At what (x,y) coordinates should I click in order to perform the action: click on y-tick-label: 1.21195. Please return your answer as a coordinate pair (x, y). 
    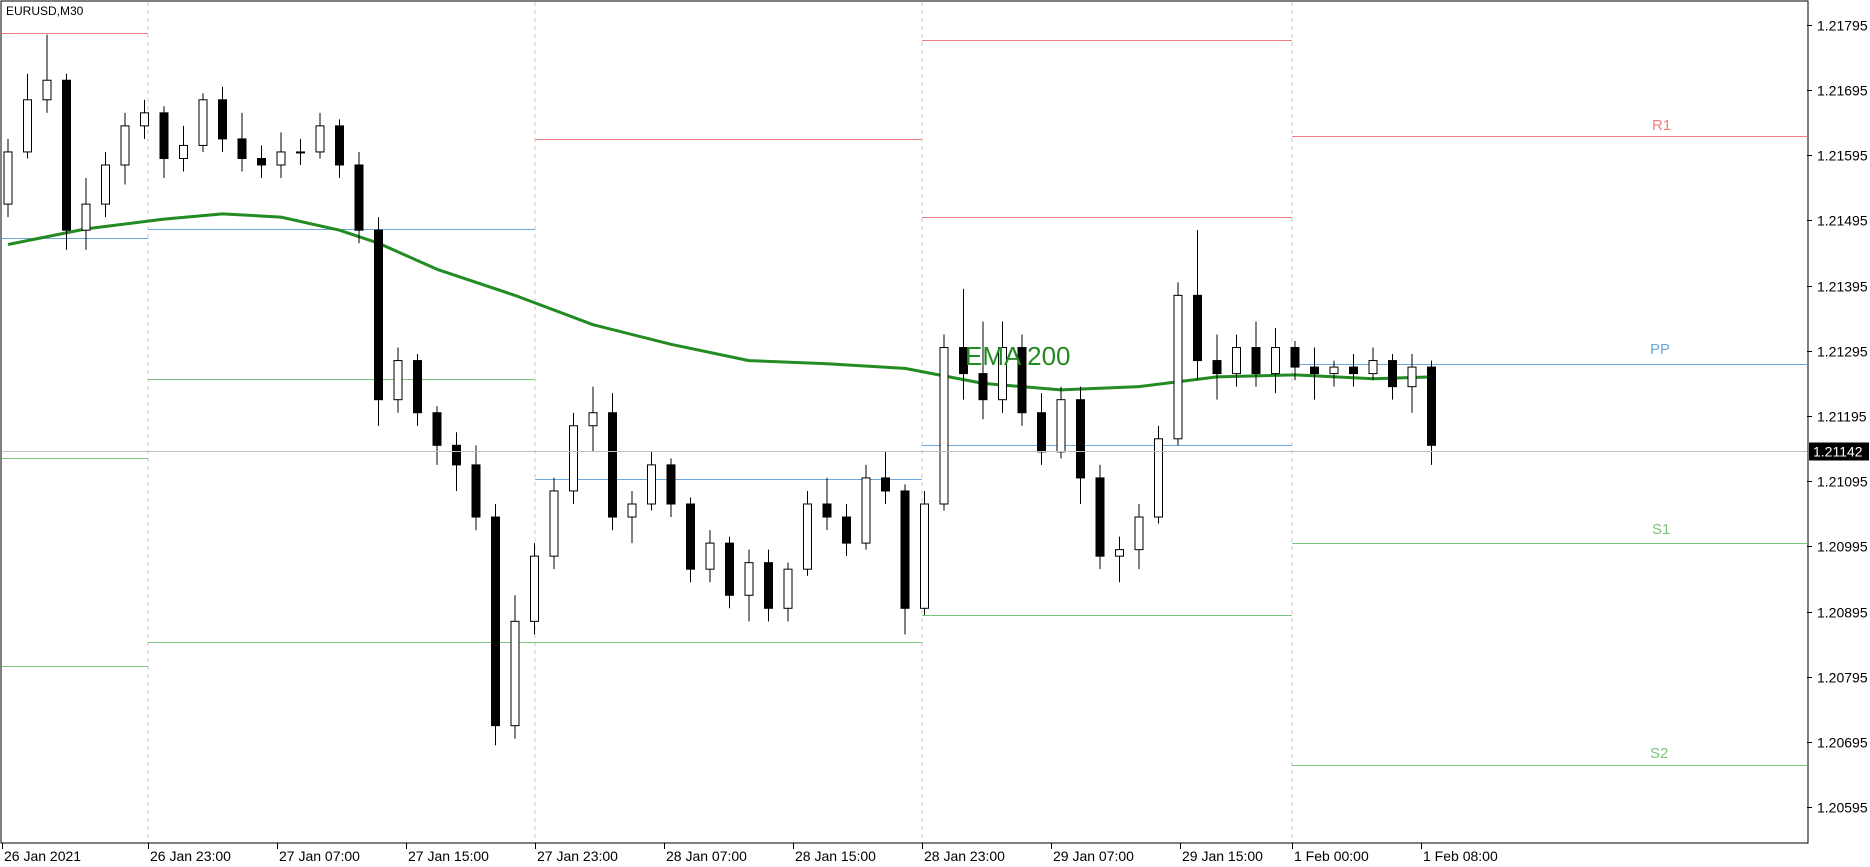
    Looking at the image, I should click on (1842, 417).